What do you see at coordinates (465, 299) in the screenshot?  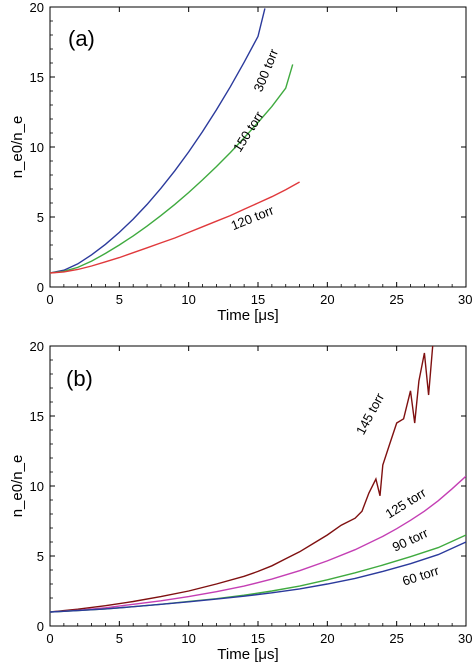 I see `panel-a-x-tick-label: 30` at bounding box center [465, 299].